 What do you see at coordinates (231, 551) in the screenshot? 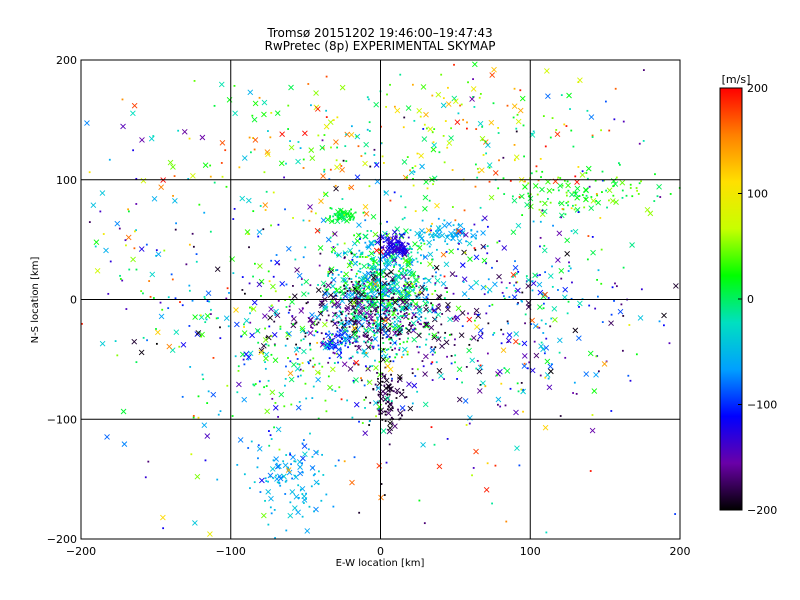
I see `x-tick-label: −100` at bounding box center [231, 551].